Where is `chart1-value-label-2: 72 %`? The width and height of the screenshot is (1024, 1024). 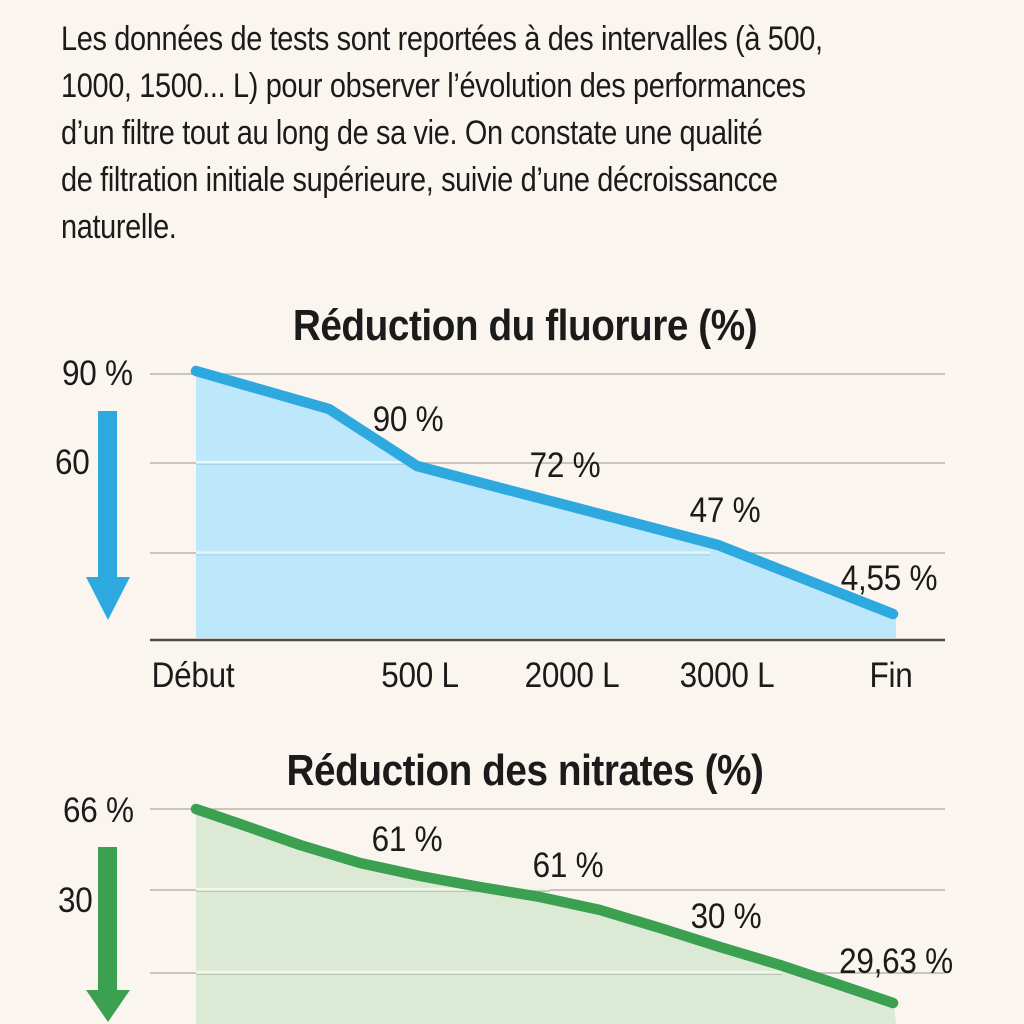 chart1-value-label-2: 72 % is located at coordinates (565, 465).